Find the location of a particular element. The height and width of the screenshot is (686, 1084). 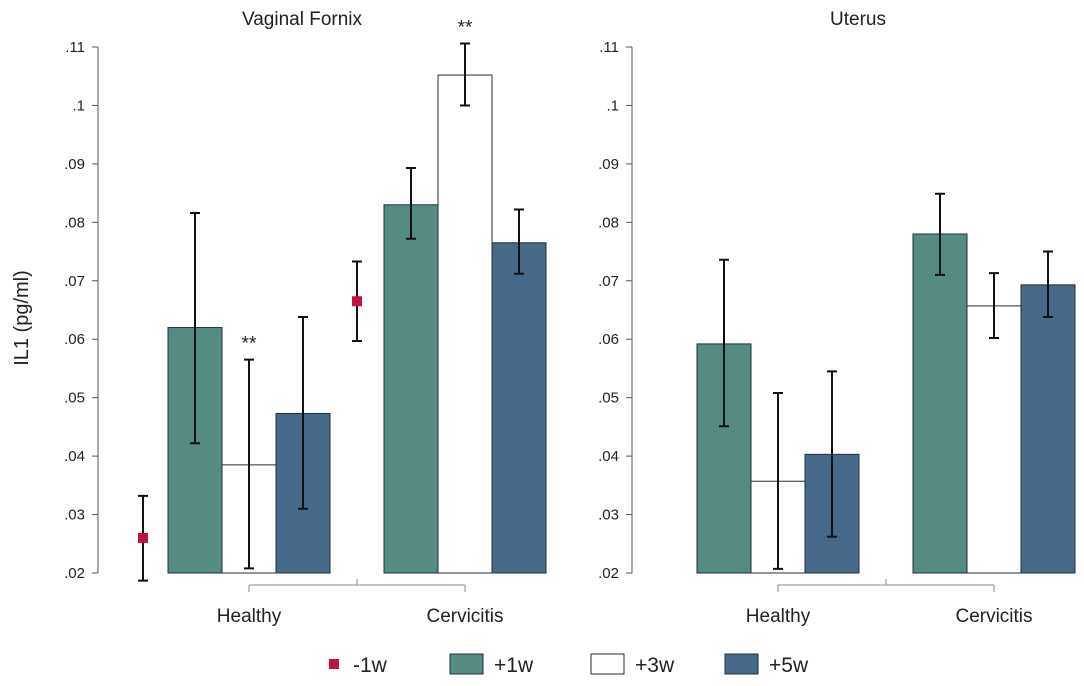

group-cervicitis: Cervicitis is located at coordinates (994, 409).